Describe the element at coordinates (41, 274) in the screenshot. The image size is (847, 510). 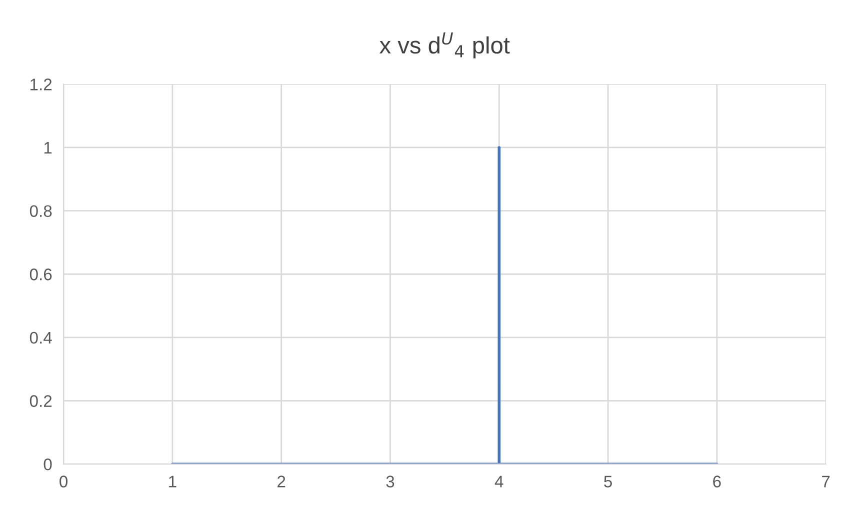
I see `y-tick-label: 0.6` at that location.